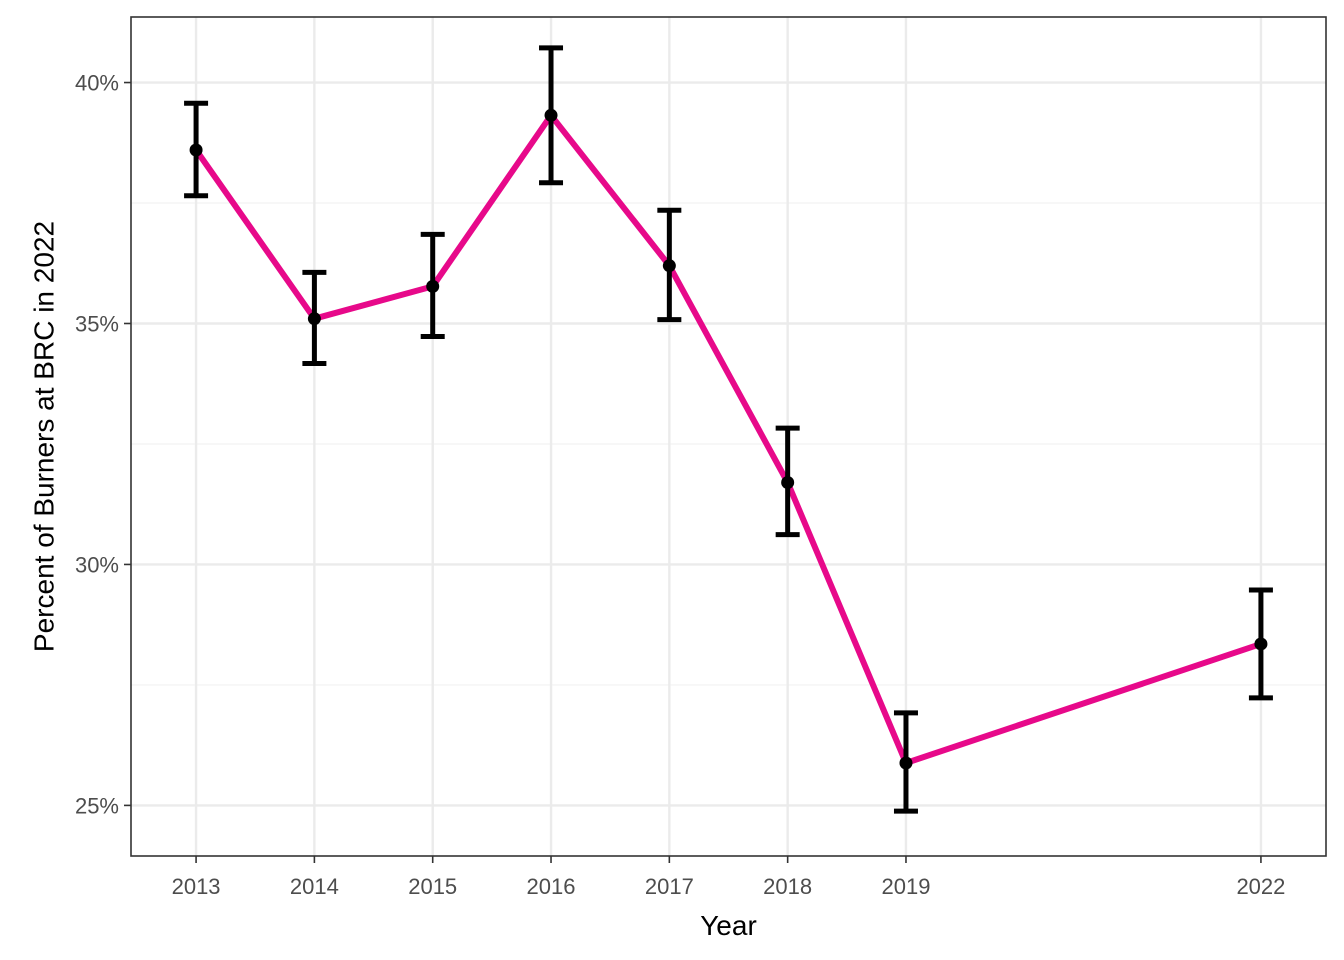 The image size is (1344, 960). What do you see at coordinates (97, 805) in the screenshot?
I see `y-tick-label: 25%` at bounding box center [97, 805].